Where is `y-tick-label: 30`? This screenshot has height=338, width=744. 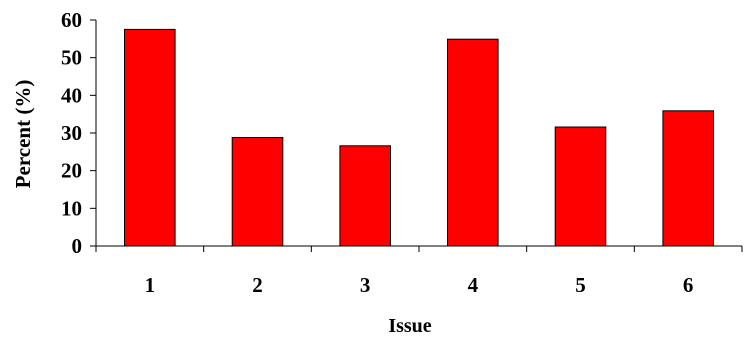 y-tick-label: 30 is located at coordinates (71, 133).